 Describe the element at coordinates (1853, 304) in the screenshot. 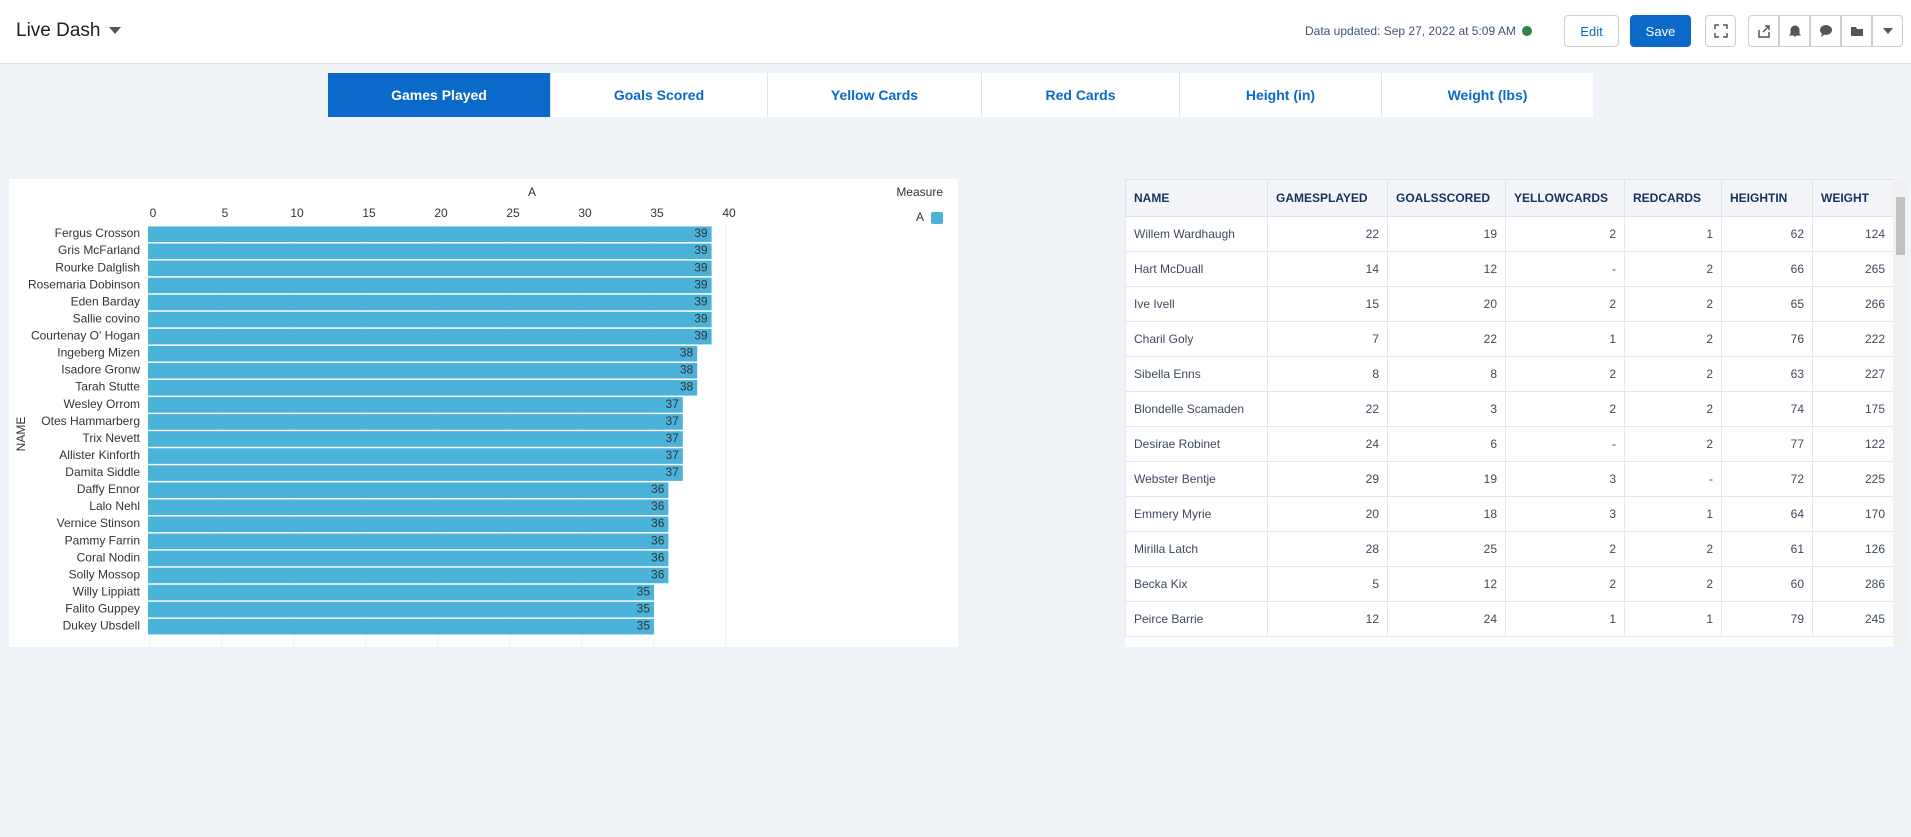

I see `table-cell: 266` at that location.